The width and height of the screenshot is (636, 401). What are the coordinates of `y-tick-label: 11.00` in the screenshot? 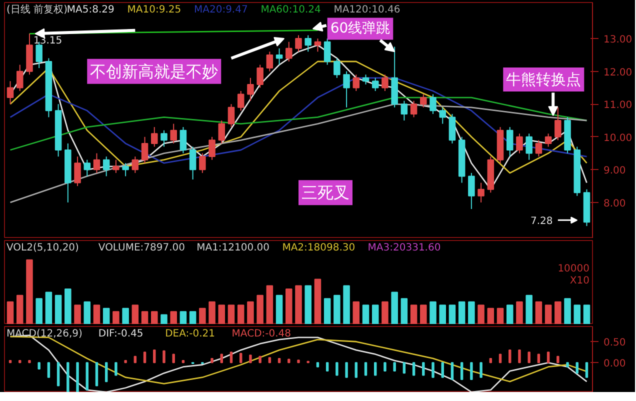 It's located at (618, 106).